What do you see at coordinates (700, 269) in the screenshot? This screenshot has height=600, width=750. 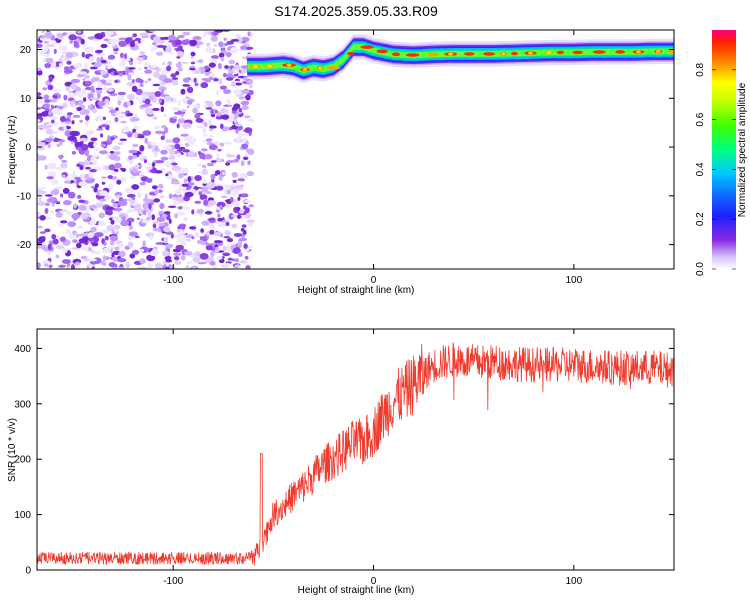 I see `colorbar-tick-label: 0.0` at bounding box center [700, 269].